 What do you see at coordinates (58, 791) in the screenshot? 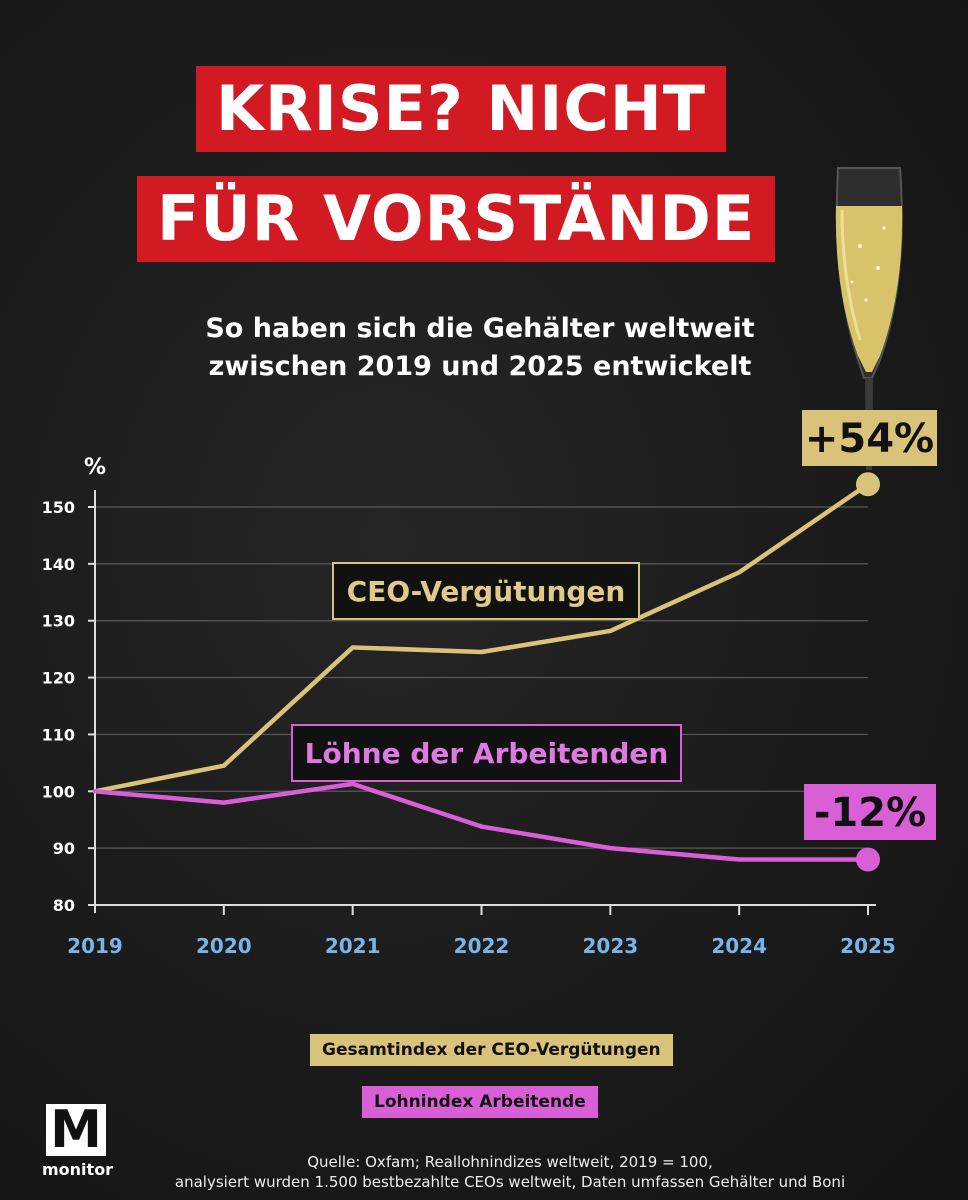
I see `y-tick-label: 100` at bounding box center [58, 791].